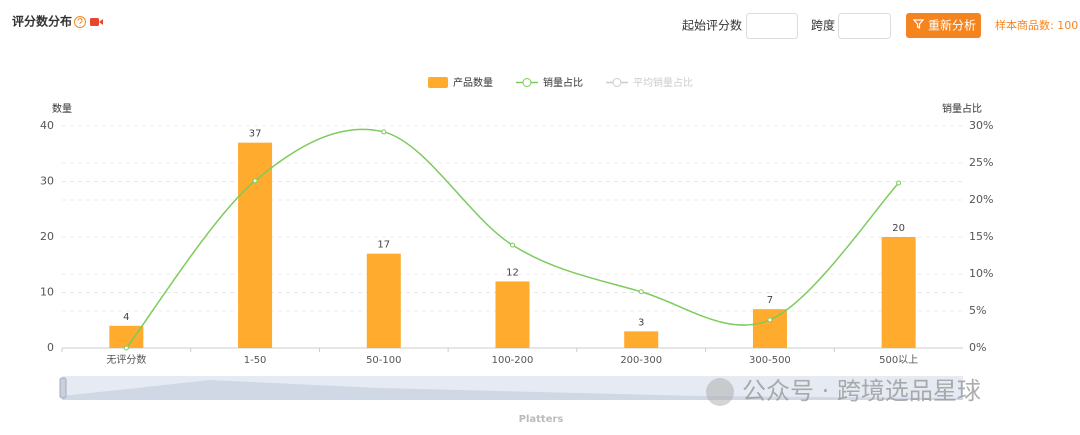 The image size is (1080, 435). I want to click on x-tick-label: 300-500, so click(770, 360).